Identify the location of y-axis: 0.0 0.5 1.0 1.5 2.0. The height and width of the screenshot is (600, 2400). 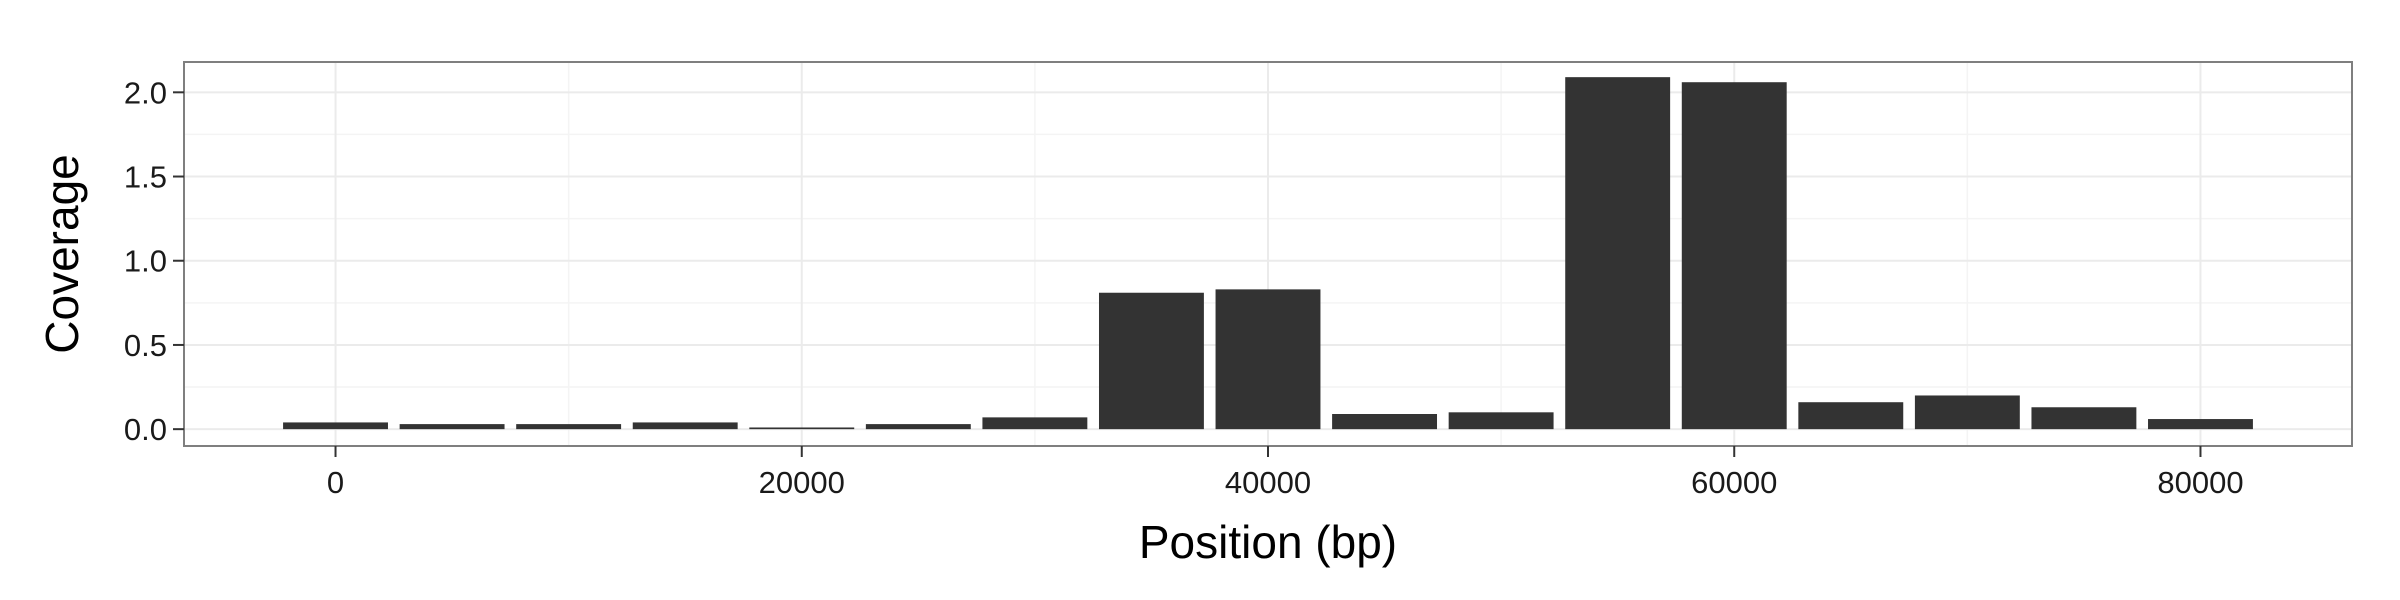
(154, 261).